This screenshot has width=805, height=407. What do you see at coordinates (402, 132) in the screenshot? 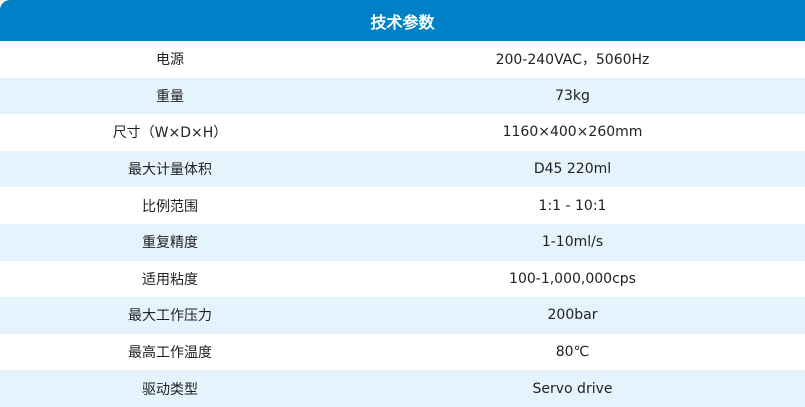
I see `table-row: 尺寸（W×D×H） 1160×400×260mm` at bounding box center [402, 132].